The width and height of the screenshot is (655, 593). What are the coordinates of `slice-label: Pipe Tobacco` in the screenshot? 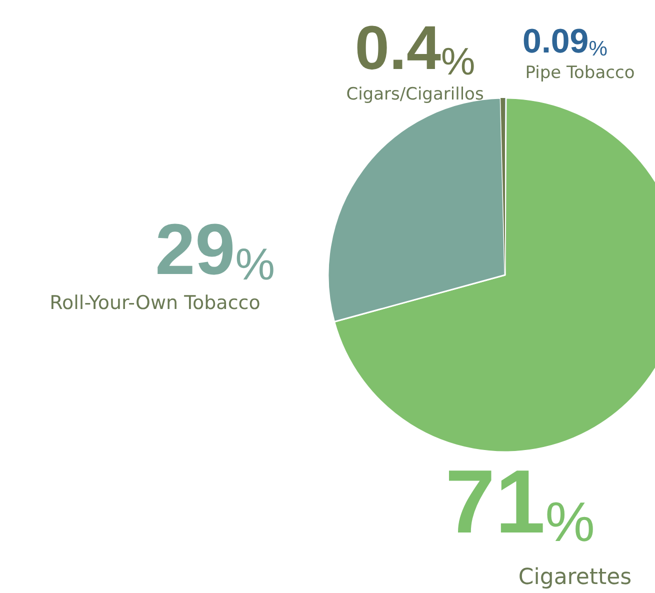 It's located at (580, 72).